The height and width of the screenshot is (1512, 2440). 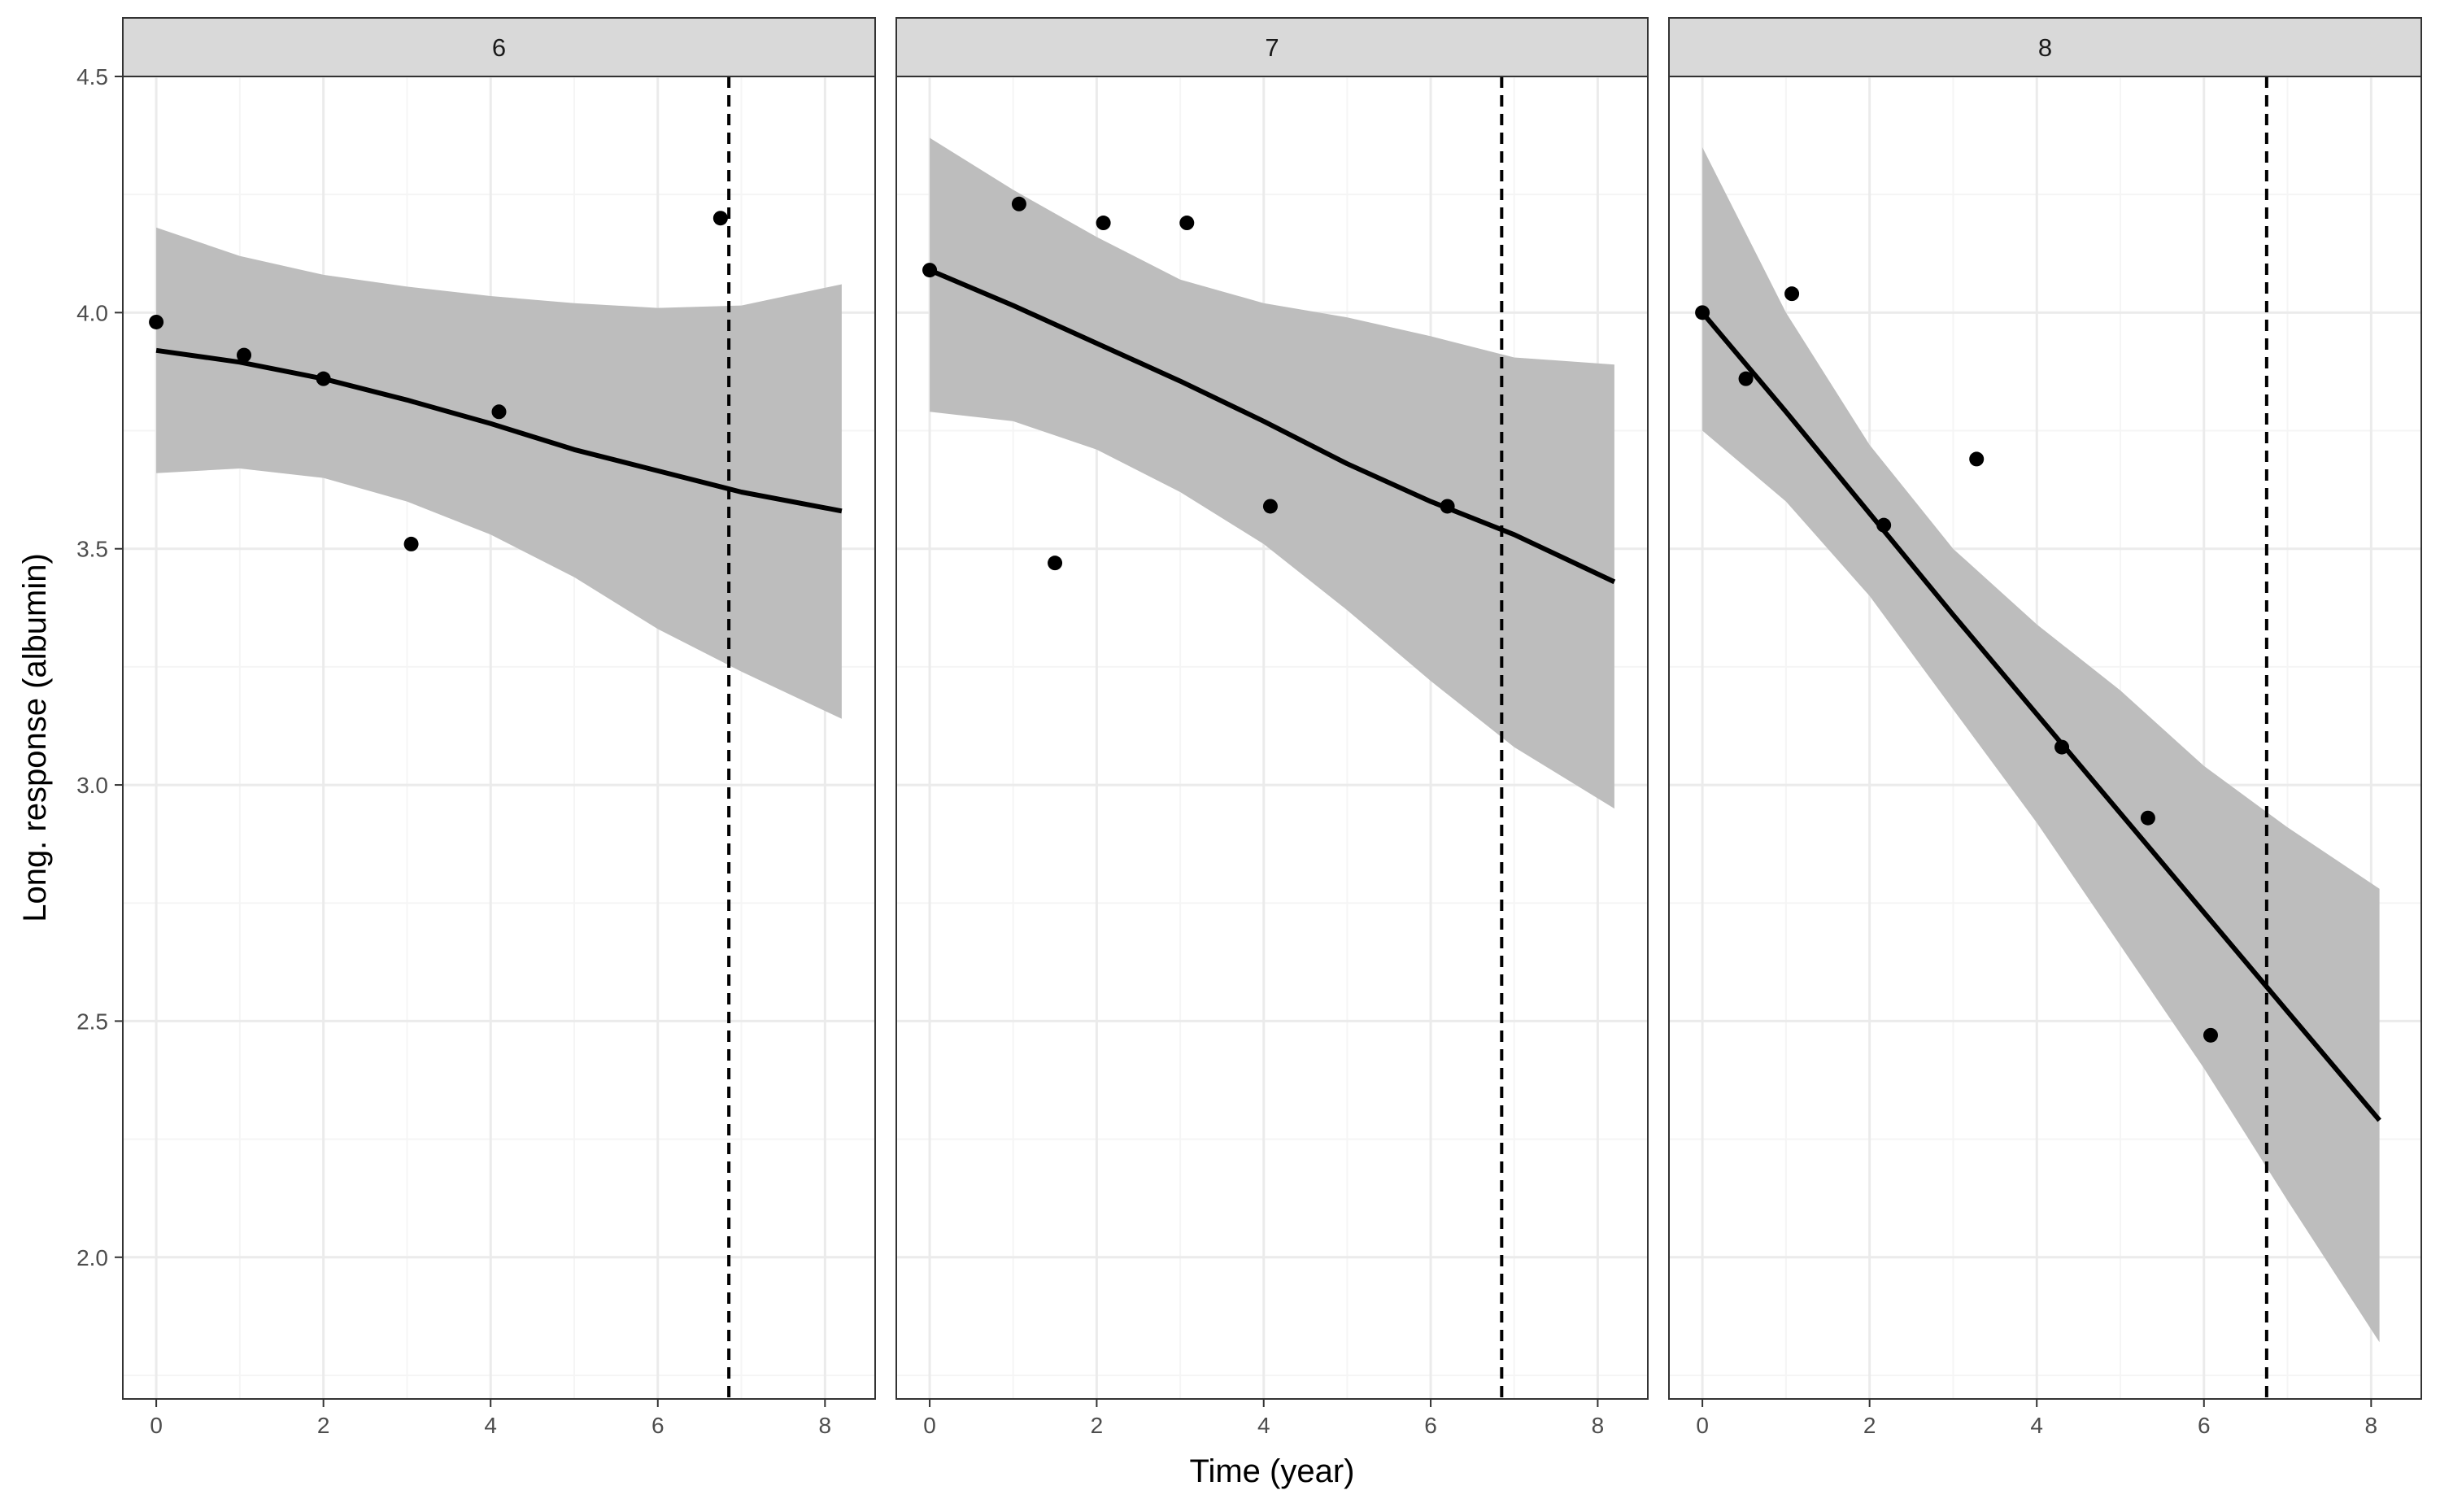 I want to click on facet-strip-label: 7, so click(x=1272, y=47).